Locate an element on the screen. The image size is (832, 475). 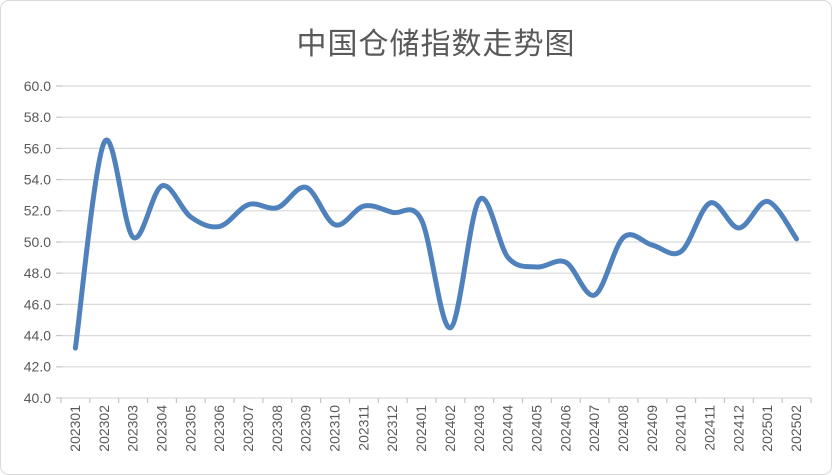
x-tick-label: 202403 is located at coordinates (479, 428).